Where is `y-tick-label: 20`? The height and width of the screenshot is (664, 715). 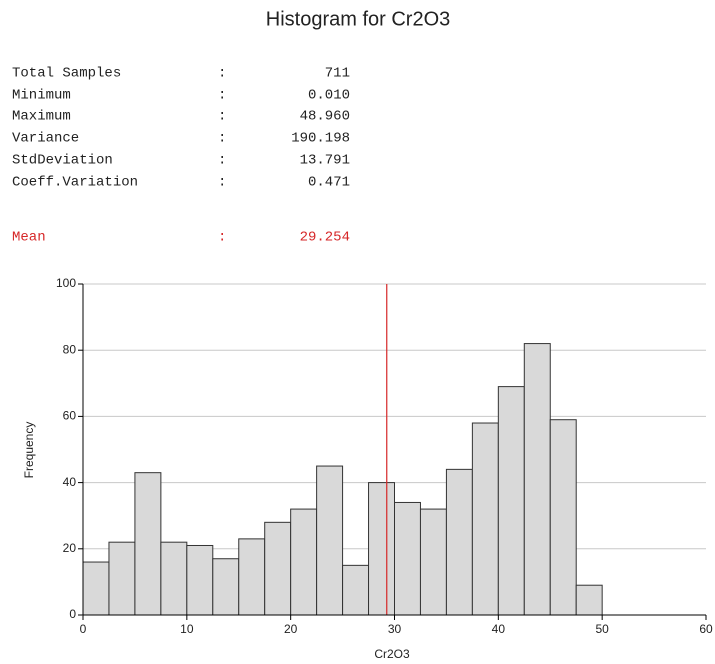
y-tick-label: 20 is located at coordinates (70, 548).